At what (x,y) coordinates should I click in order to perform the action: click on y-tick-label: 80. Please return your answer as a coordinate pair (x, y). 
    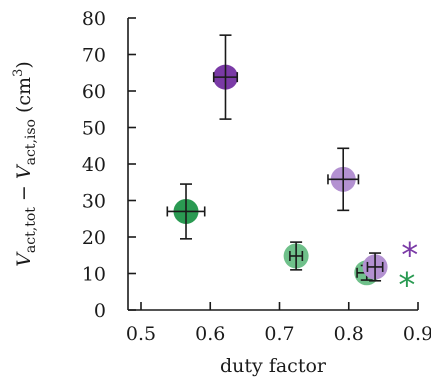
    Looking at the image, I should click on (94, 19).